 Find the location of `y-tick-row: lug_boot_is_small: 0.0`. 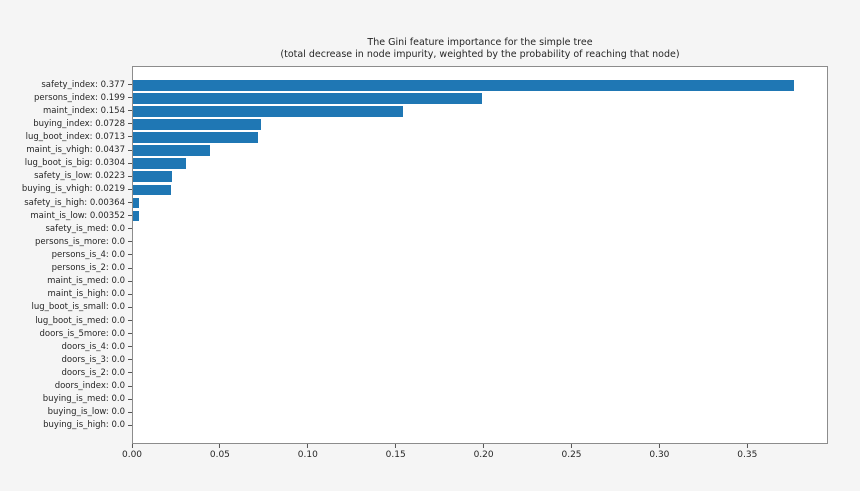

y-tick-row: lug_boot_is_small: 0.0 is located at coordinates (66, 307).